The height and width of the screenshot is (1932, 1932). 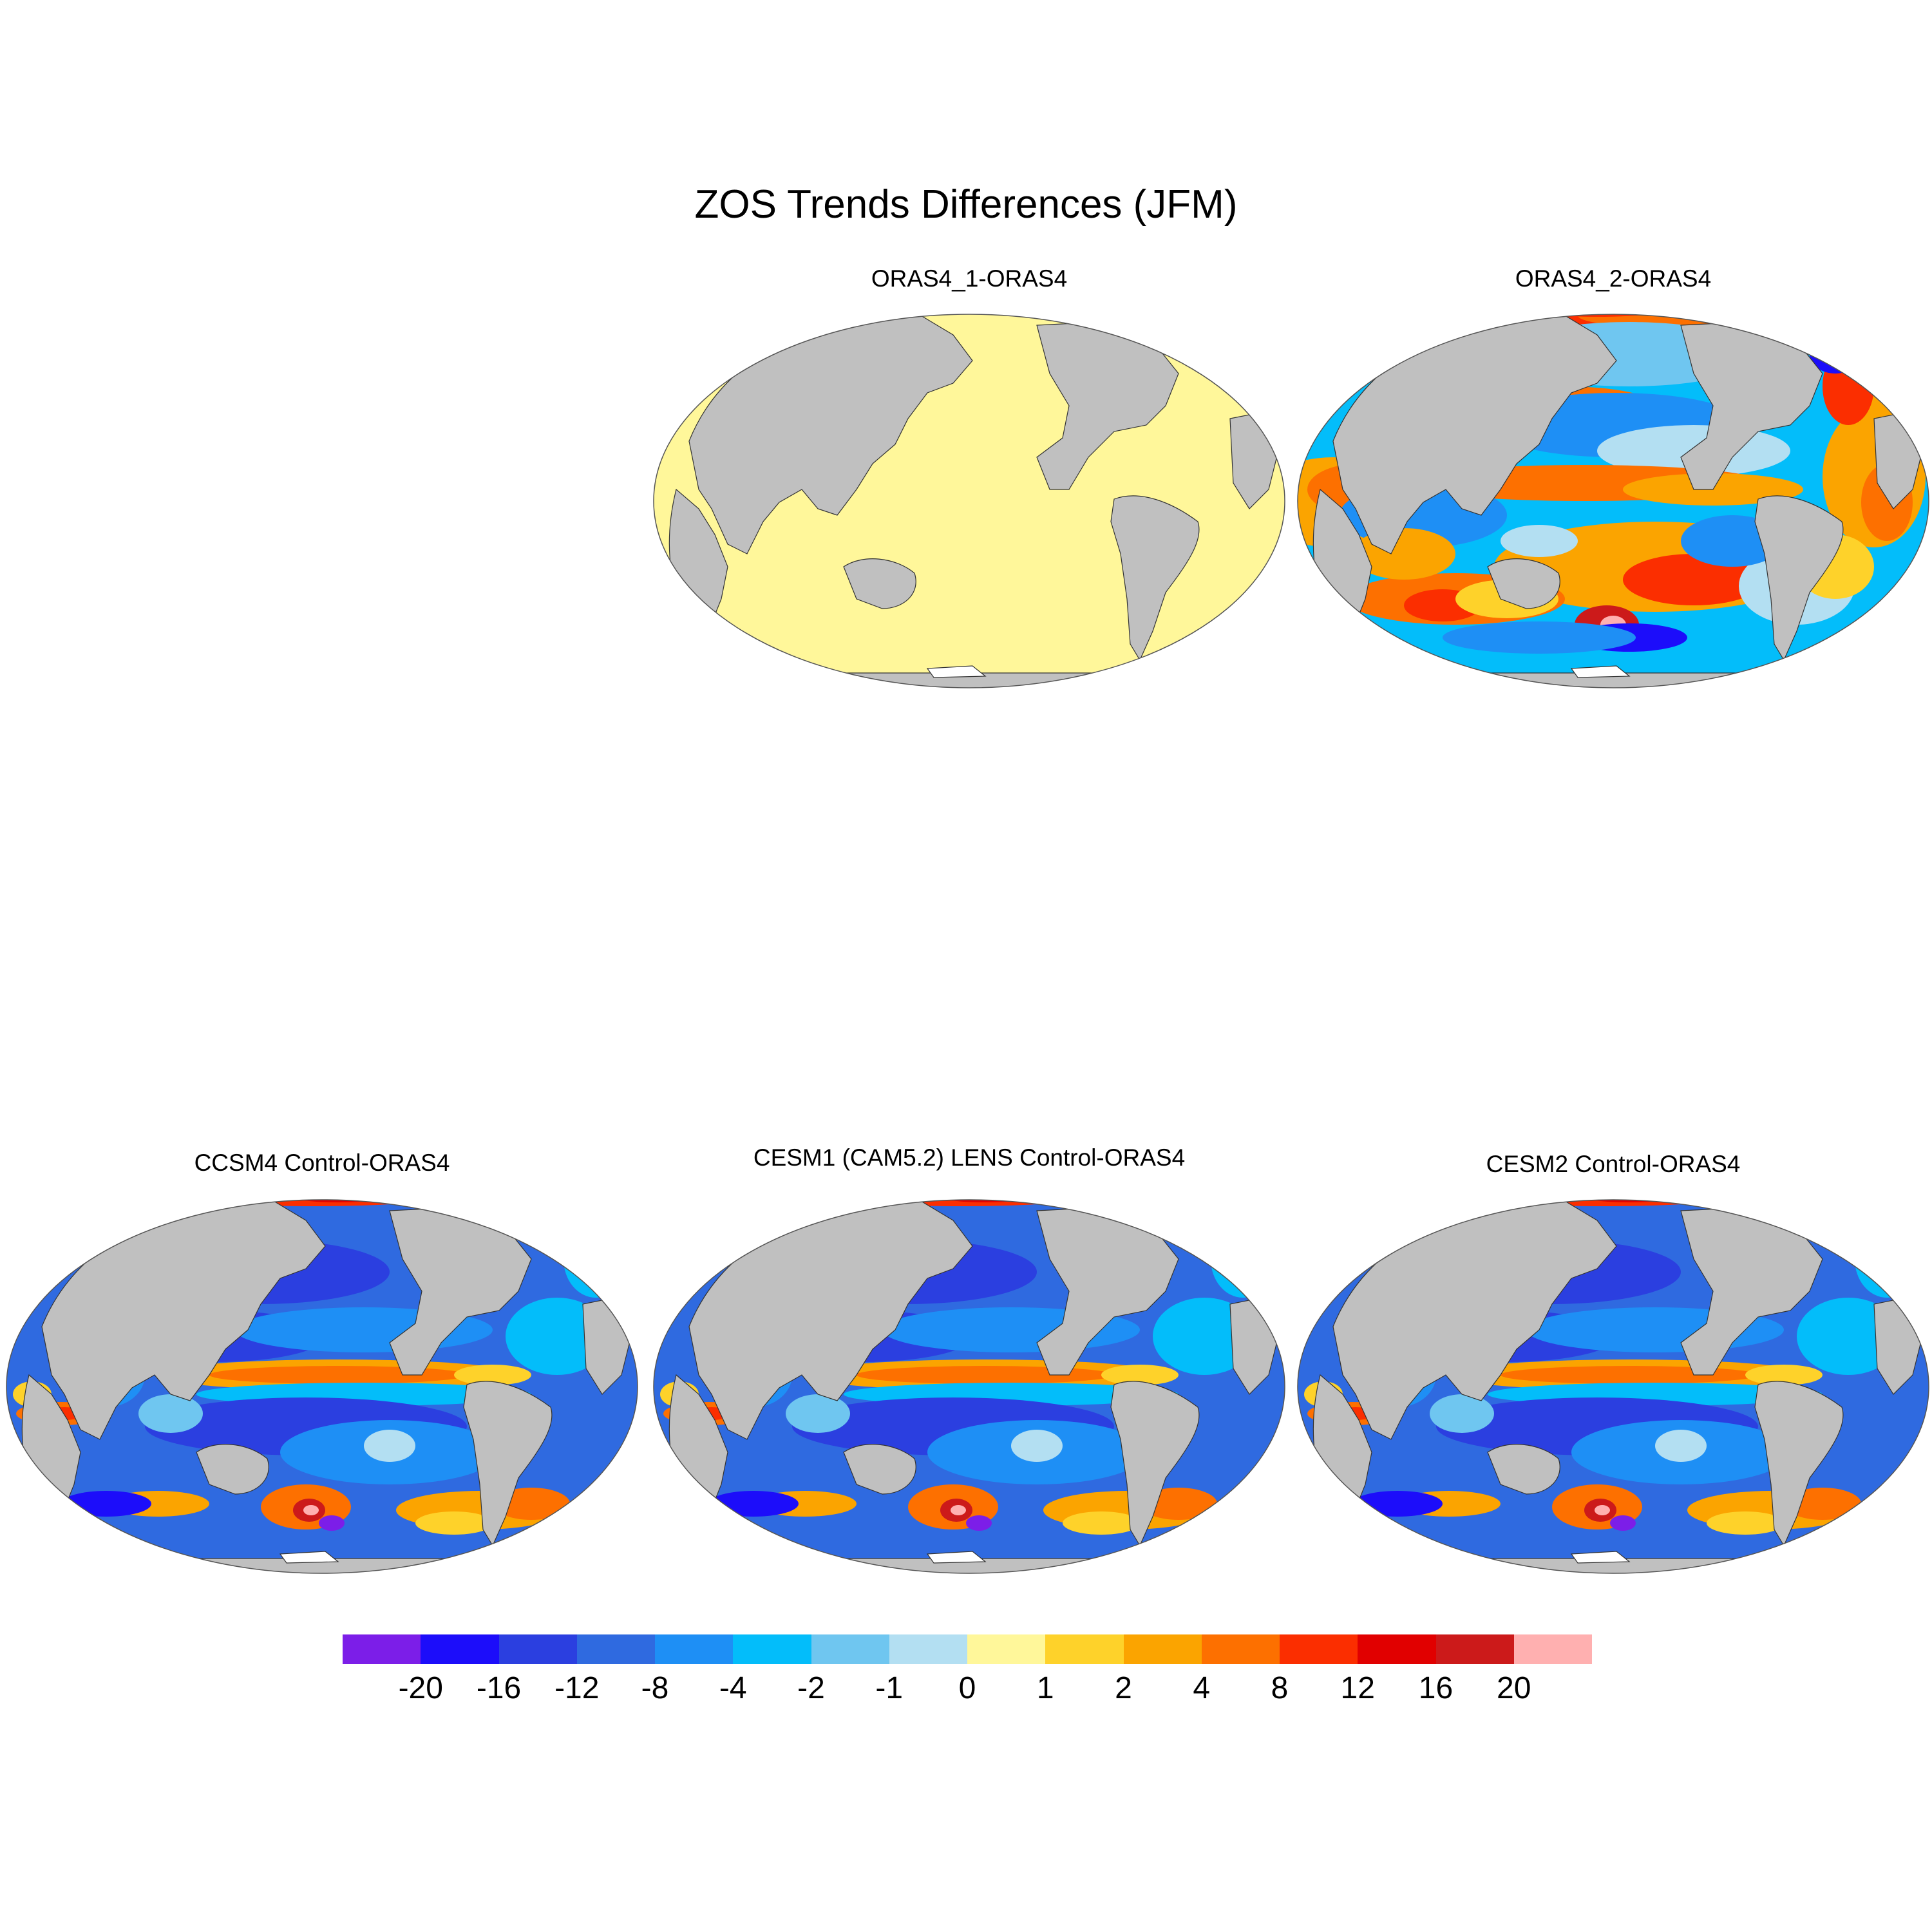 I want to click on colorbar-tick-label: -4, so click(x=733, y=1688).